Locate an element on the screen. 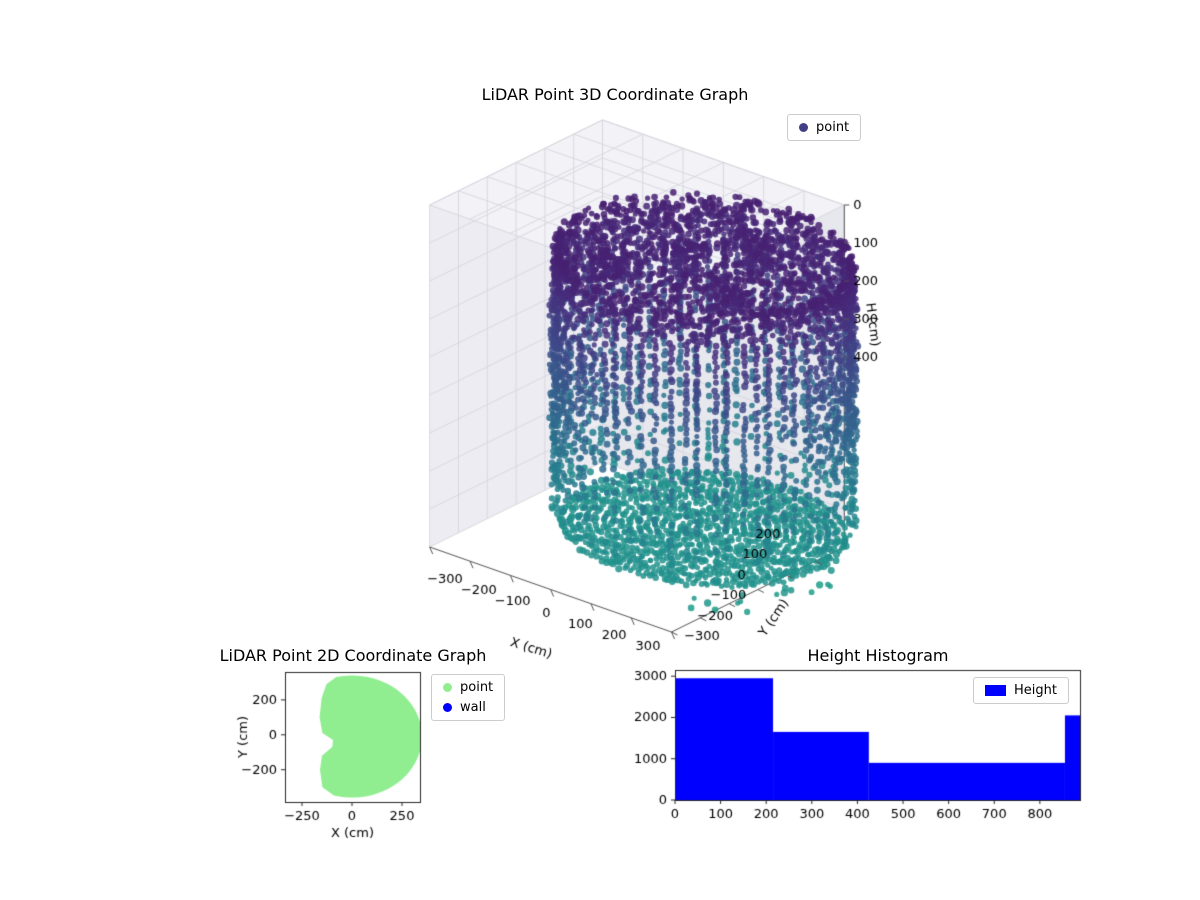 This screenshot has height=900, width=1200. legend-entry-point-3d: point is located at coordinates (824, 127).